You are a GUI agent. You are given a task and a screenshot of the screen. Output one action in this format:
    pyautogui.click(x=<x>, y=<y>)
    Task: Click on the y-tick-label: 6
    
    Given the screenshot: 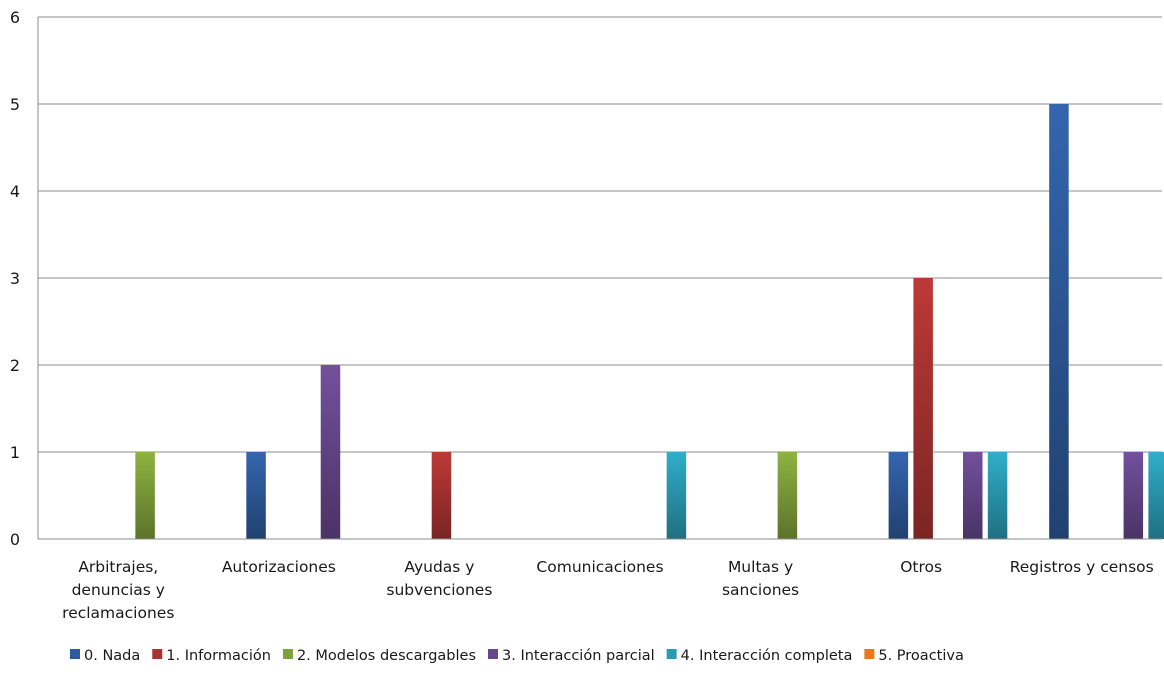 What is the action you would take?
    pyautogui.click(x=15, y=17)
    